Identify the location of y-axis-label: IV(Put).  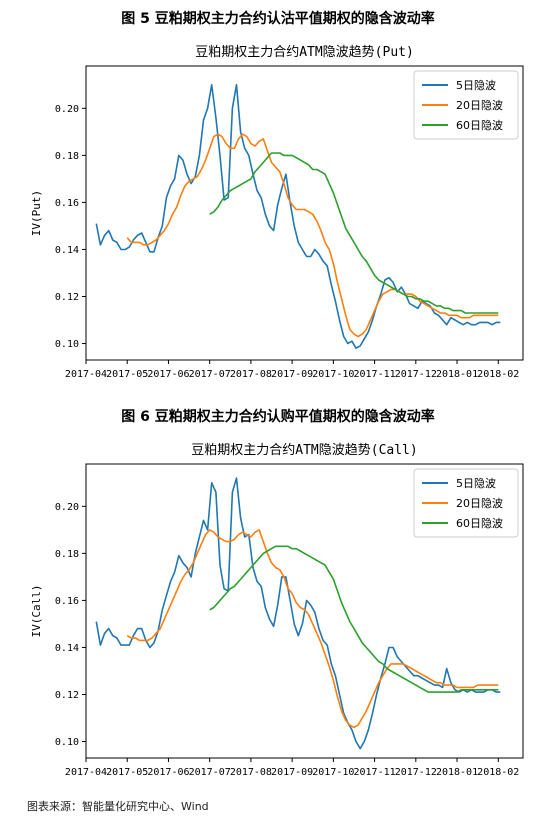
(36, 213).